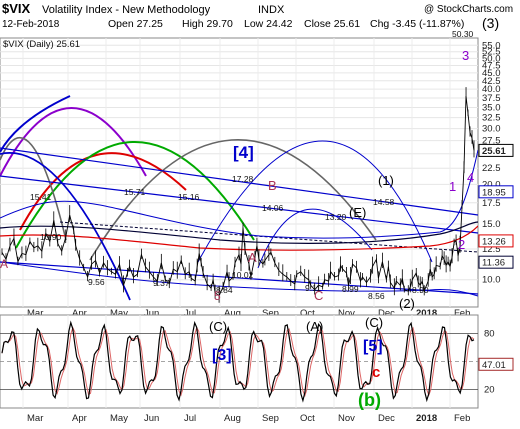 Image resolution: width=520 pixels, height=429 pixels. What do you see at coordinates (239, 204) in the screenshot?
I see `middle-channel-line` at bounding box center [239, 204].